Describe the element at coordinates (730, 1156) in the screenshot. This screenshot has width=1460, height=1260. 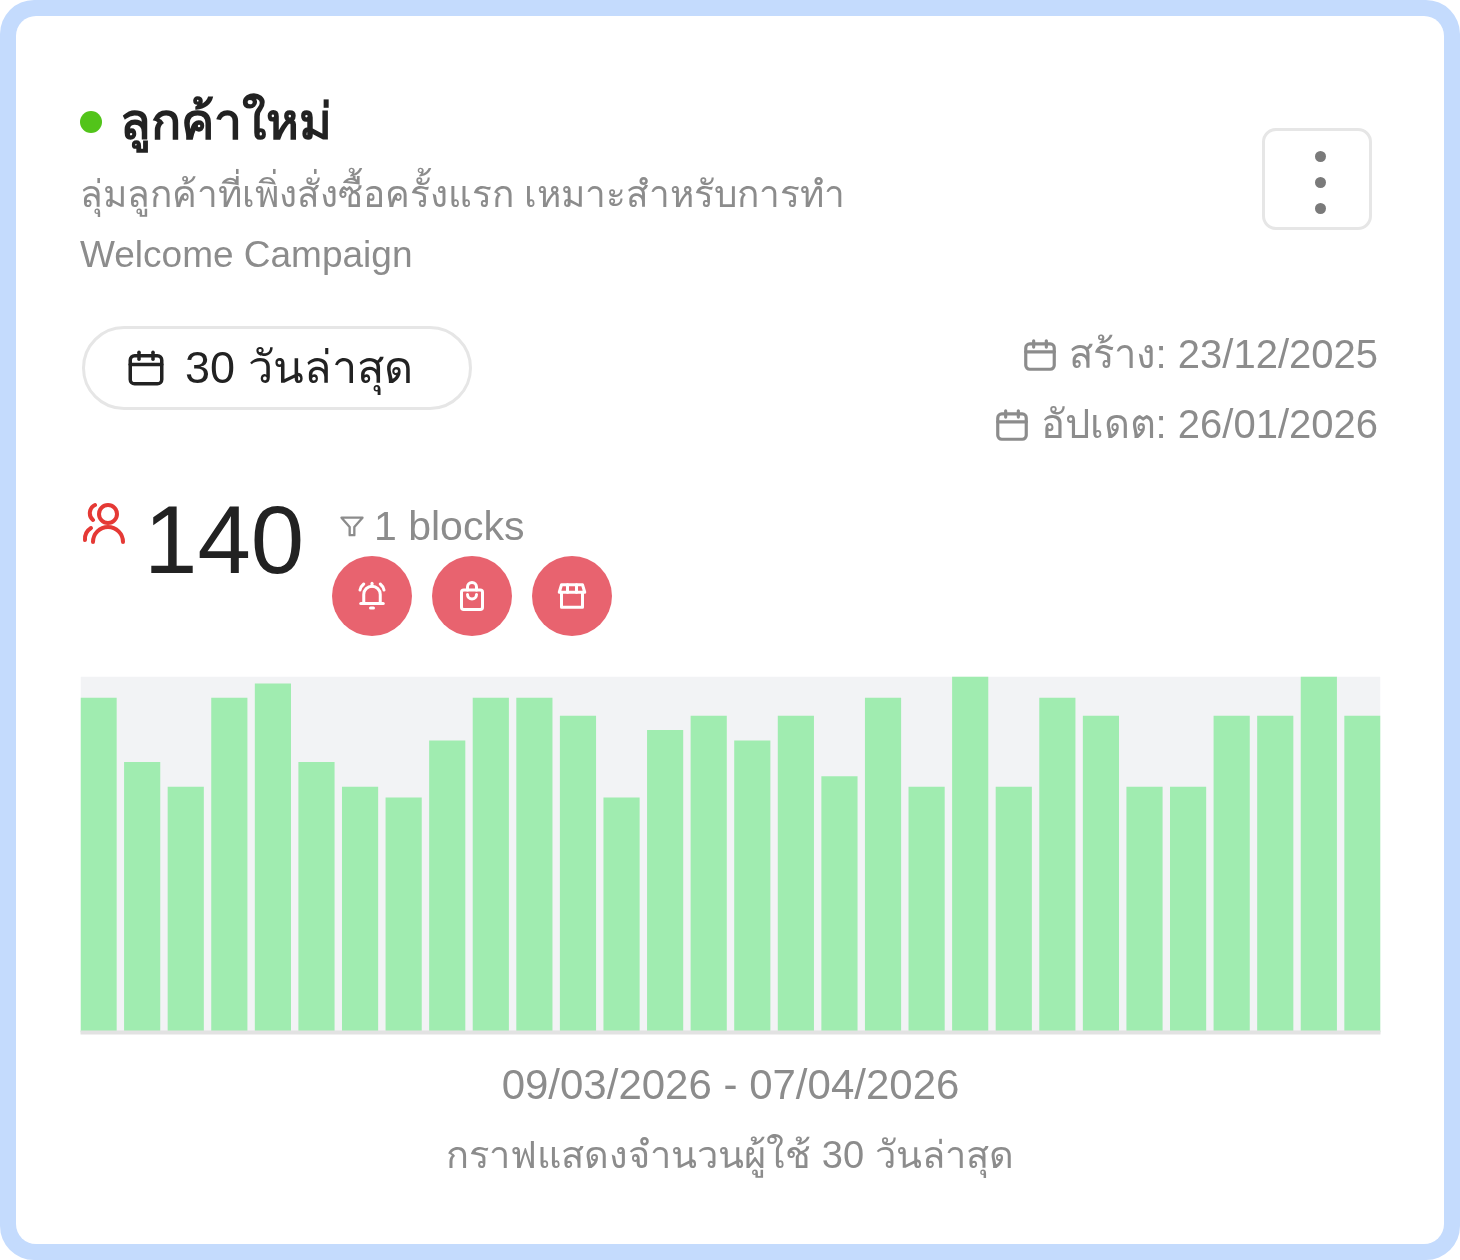
I see `text: กราฟแสดงจำนวนผู้ใช้ 30 วันล่าสุด` at that location.